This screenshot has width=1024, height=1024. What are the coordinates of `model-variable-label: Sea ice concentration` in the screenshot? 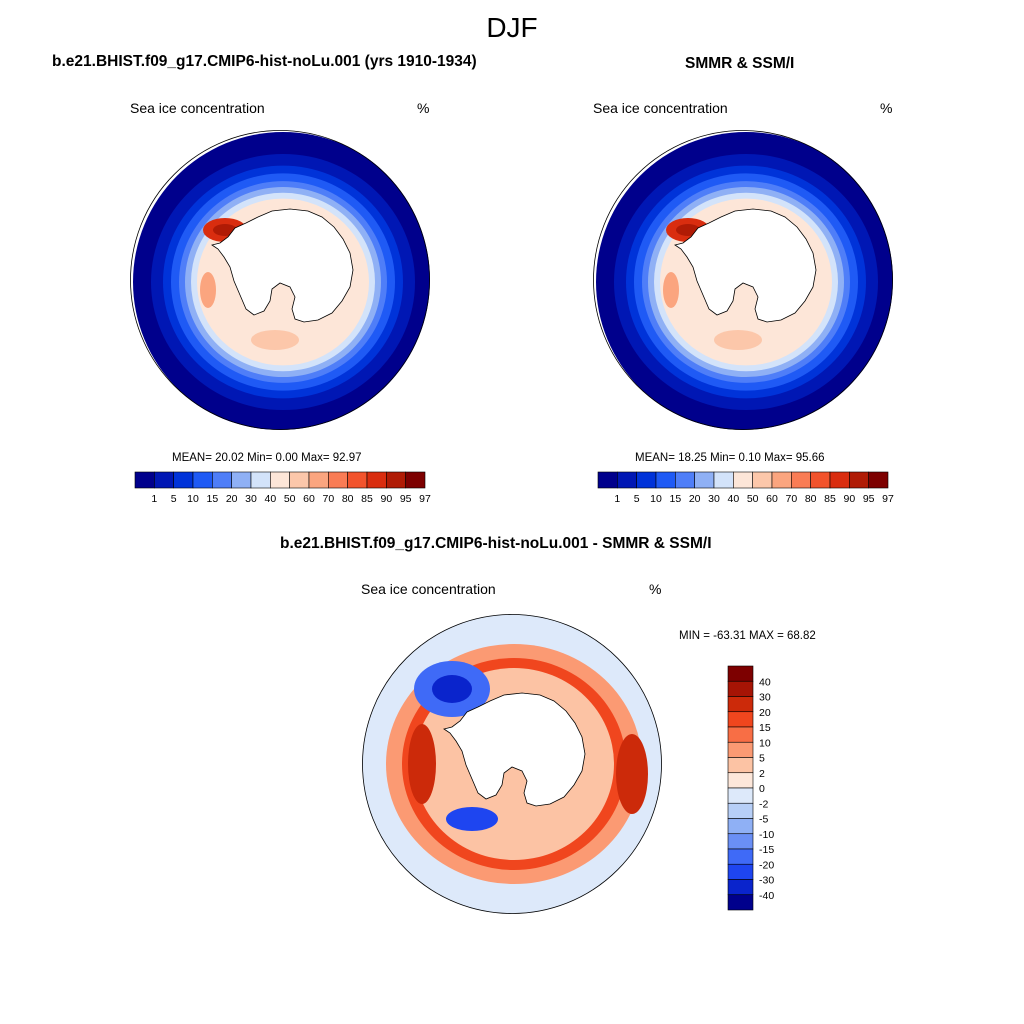 It's located at (197, 108).